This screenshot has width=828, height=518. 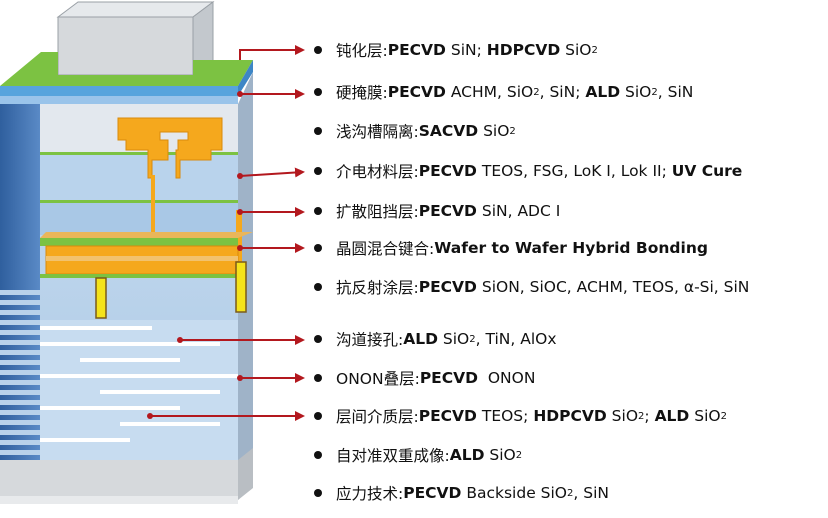 I want to click on callout-arrows, so click(x=227, y=233).